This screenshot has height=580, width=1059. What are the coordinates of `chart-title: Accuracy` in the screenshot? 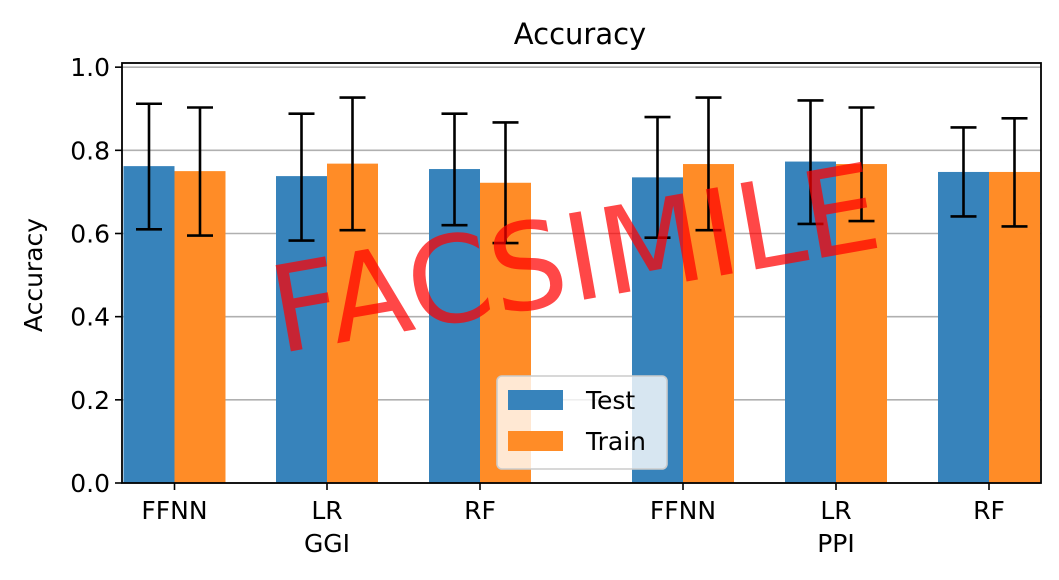 It's located at (580, 34).